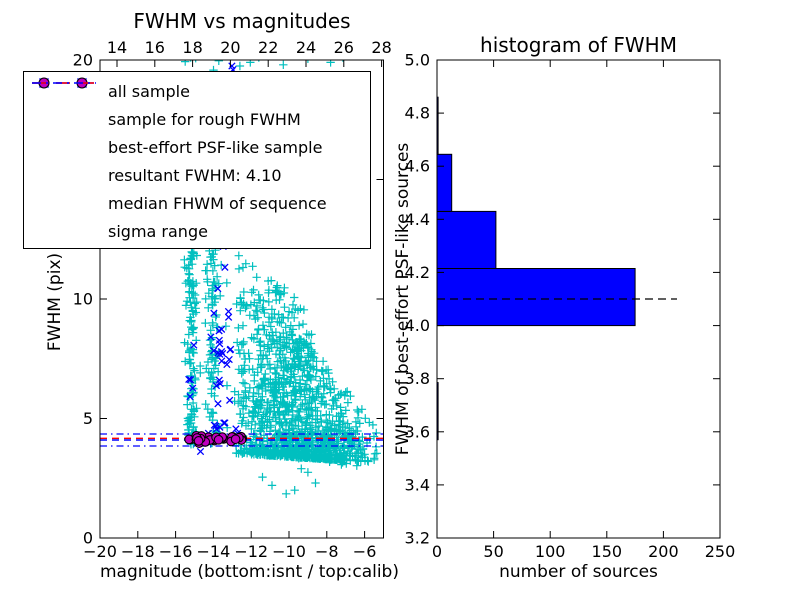 The width and height of the screenshot is (800, 600). I want to click on x-top-tick-label: 18, so click(192, 47).